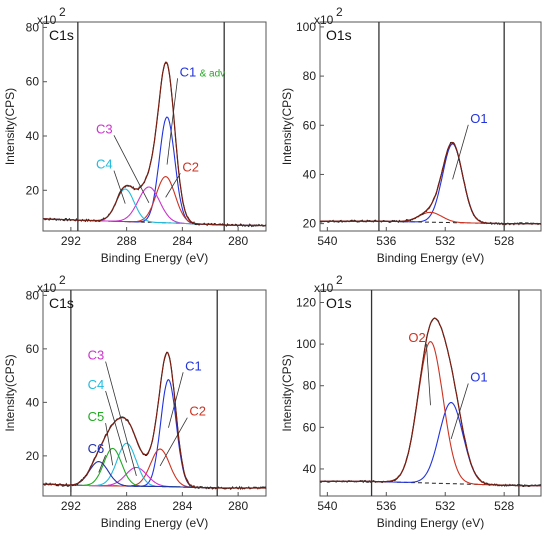  Describe the element at coordinates (213, 73) in the screenshot. I see `peak-label-sub: & adv` at that location.